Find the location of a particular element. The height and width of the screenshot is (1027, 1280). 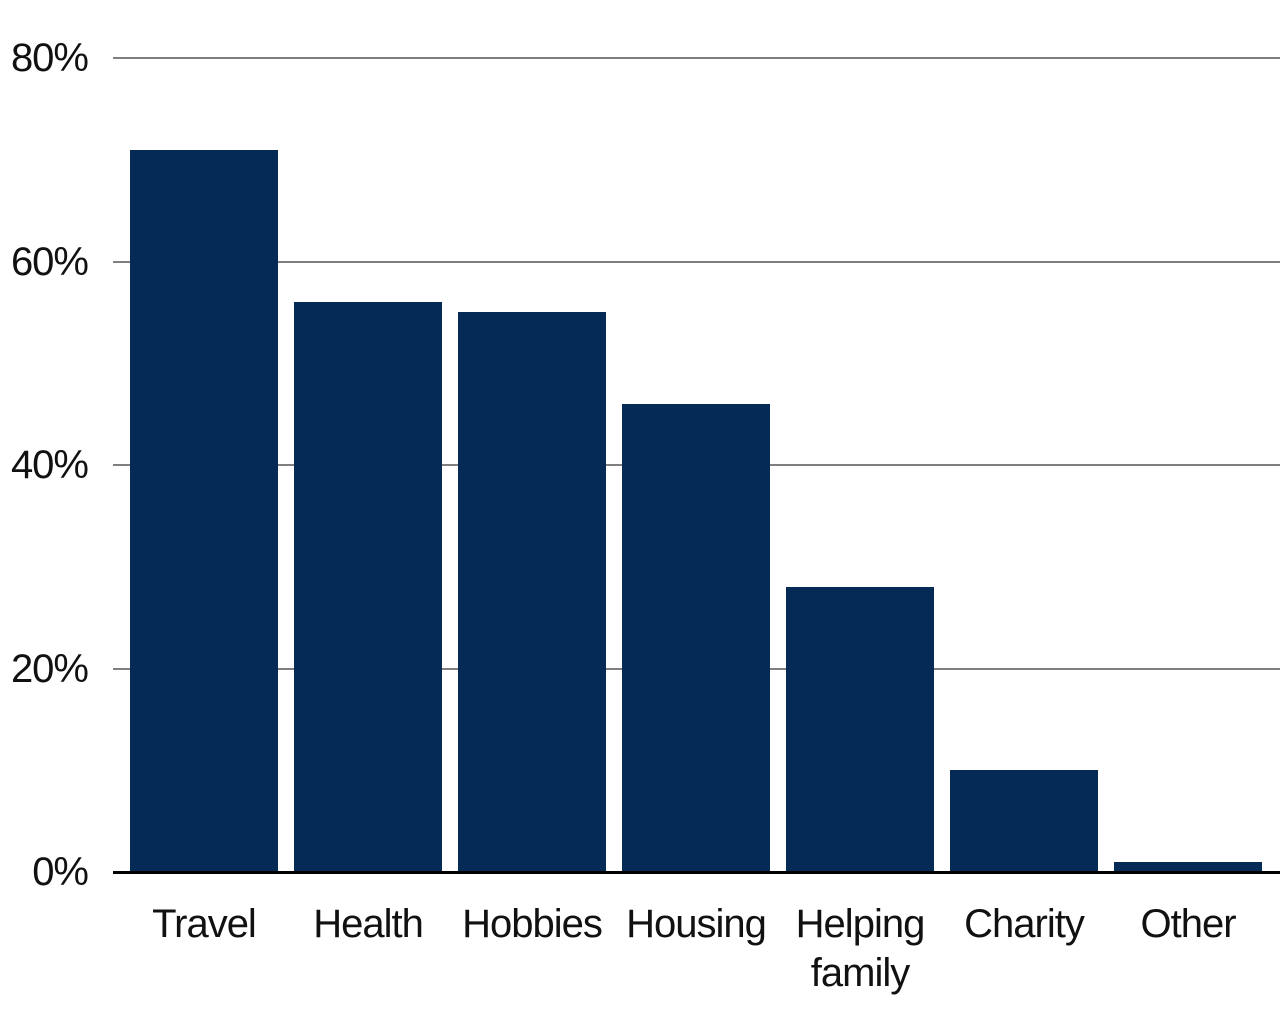

x-tick-label-housing: Housing is located at coordinates (696, 924).